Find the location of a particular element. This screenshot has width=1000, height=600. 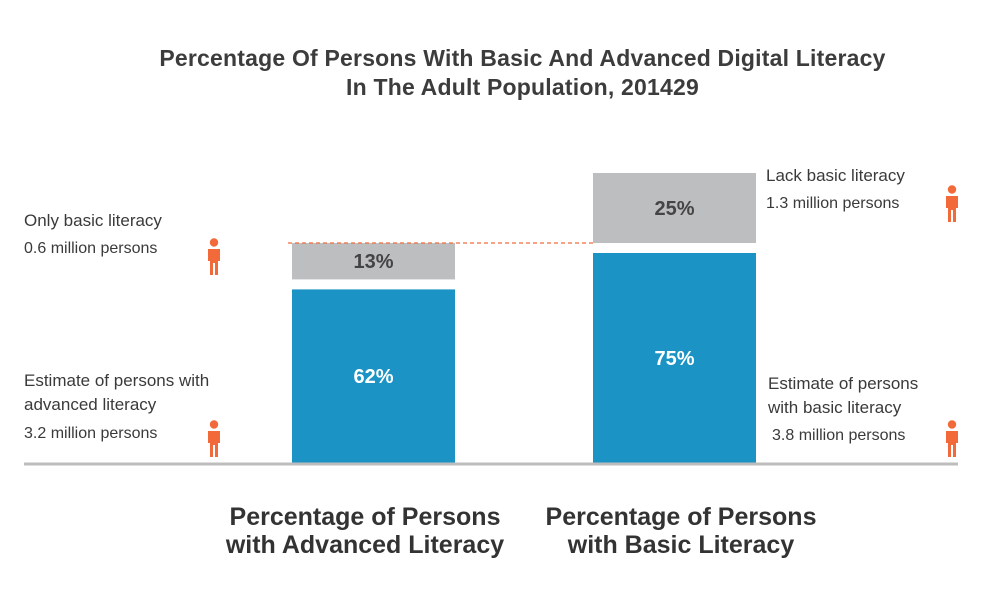

bar-value-label: 62% is located at coordinates (373, 377).